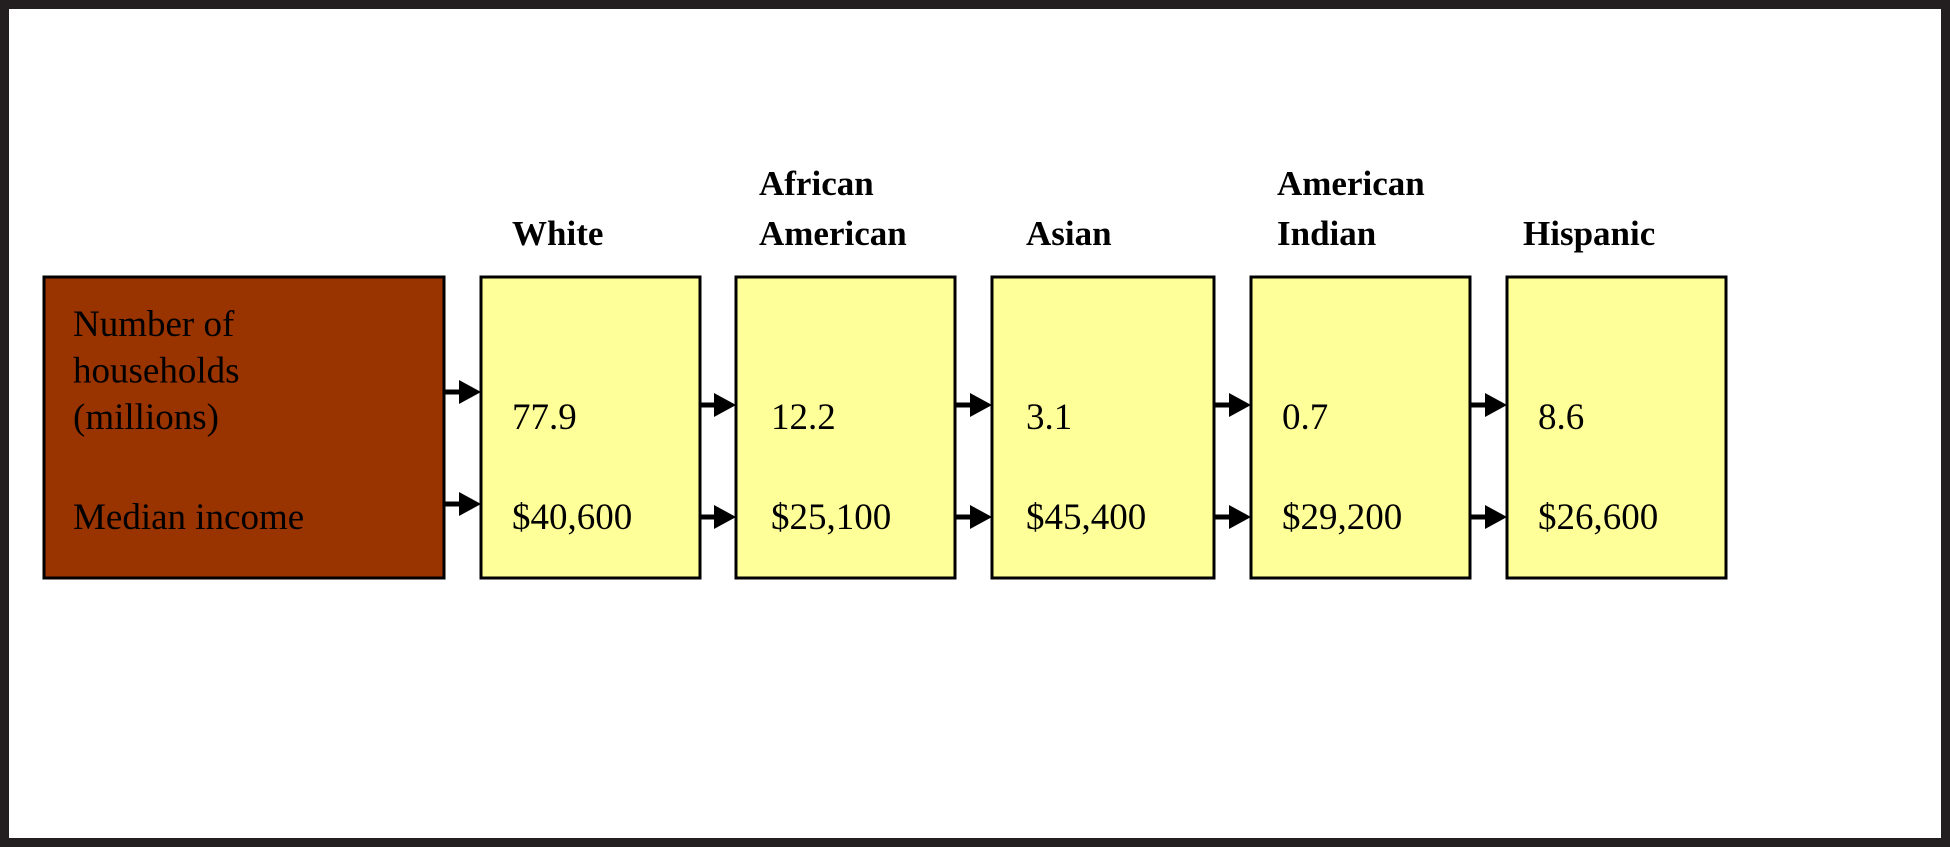 This screenshot has height=847, width=1950. Describe the element at coordinates (831, 517) in the screenshot. I see `income-value: $25,100` at that location.